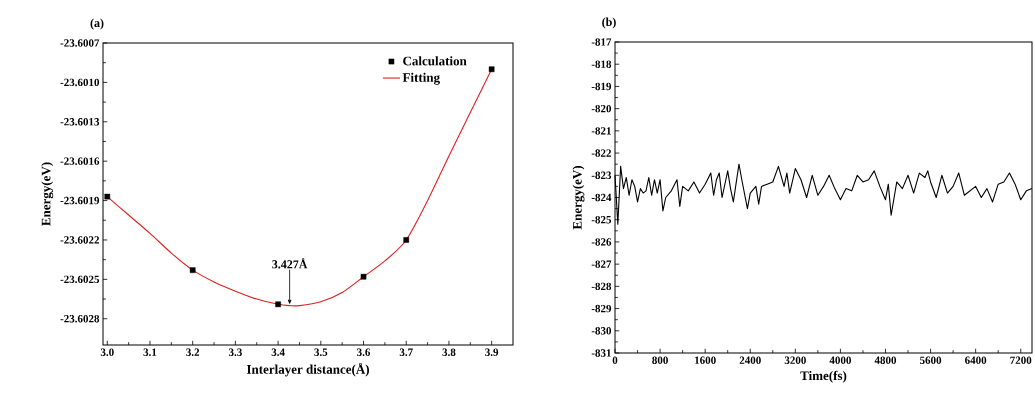  What do you see at coordinates (601, 131) in the screenshot?
I see `y-tick-label: -821` at bounding box center [601, 131].